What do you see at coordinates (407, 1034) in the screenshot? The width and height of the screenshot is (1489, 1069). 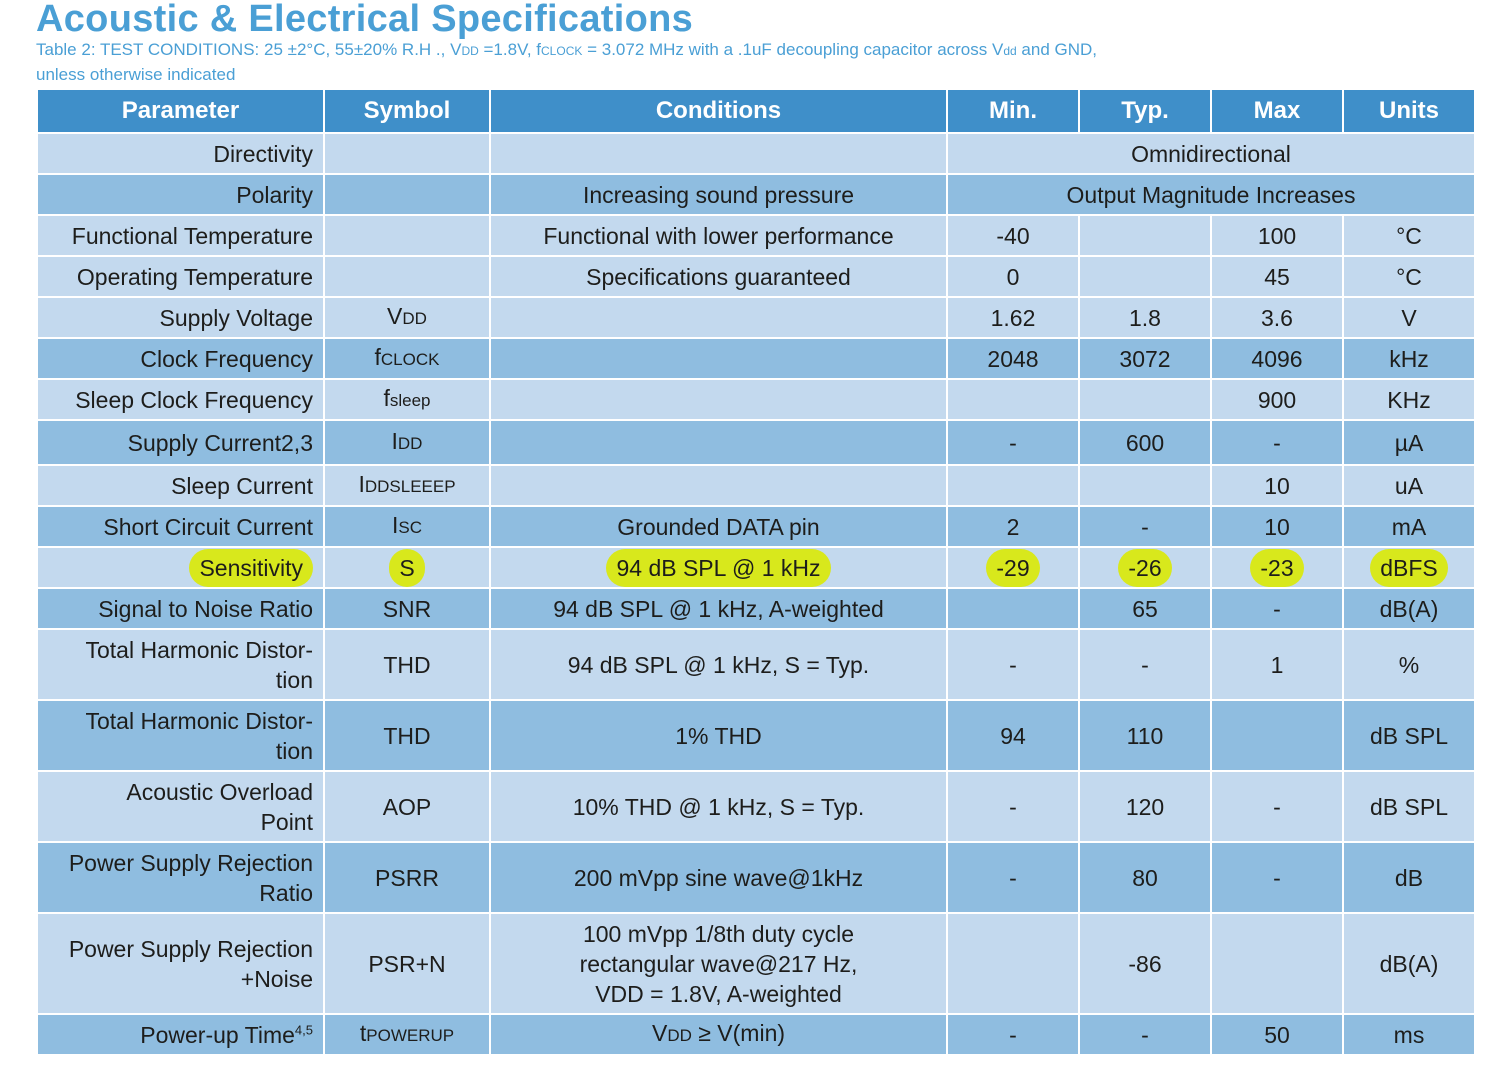 I see `symbol-cell: tPOWERUP` at bounding box center [407, 1034].